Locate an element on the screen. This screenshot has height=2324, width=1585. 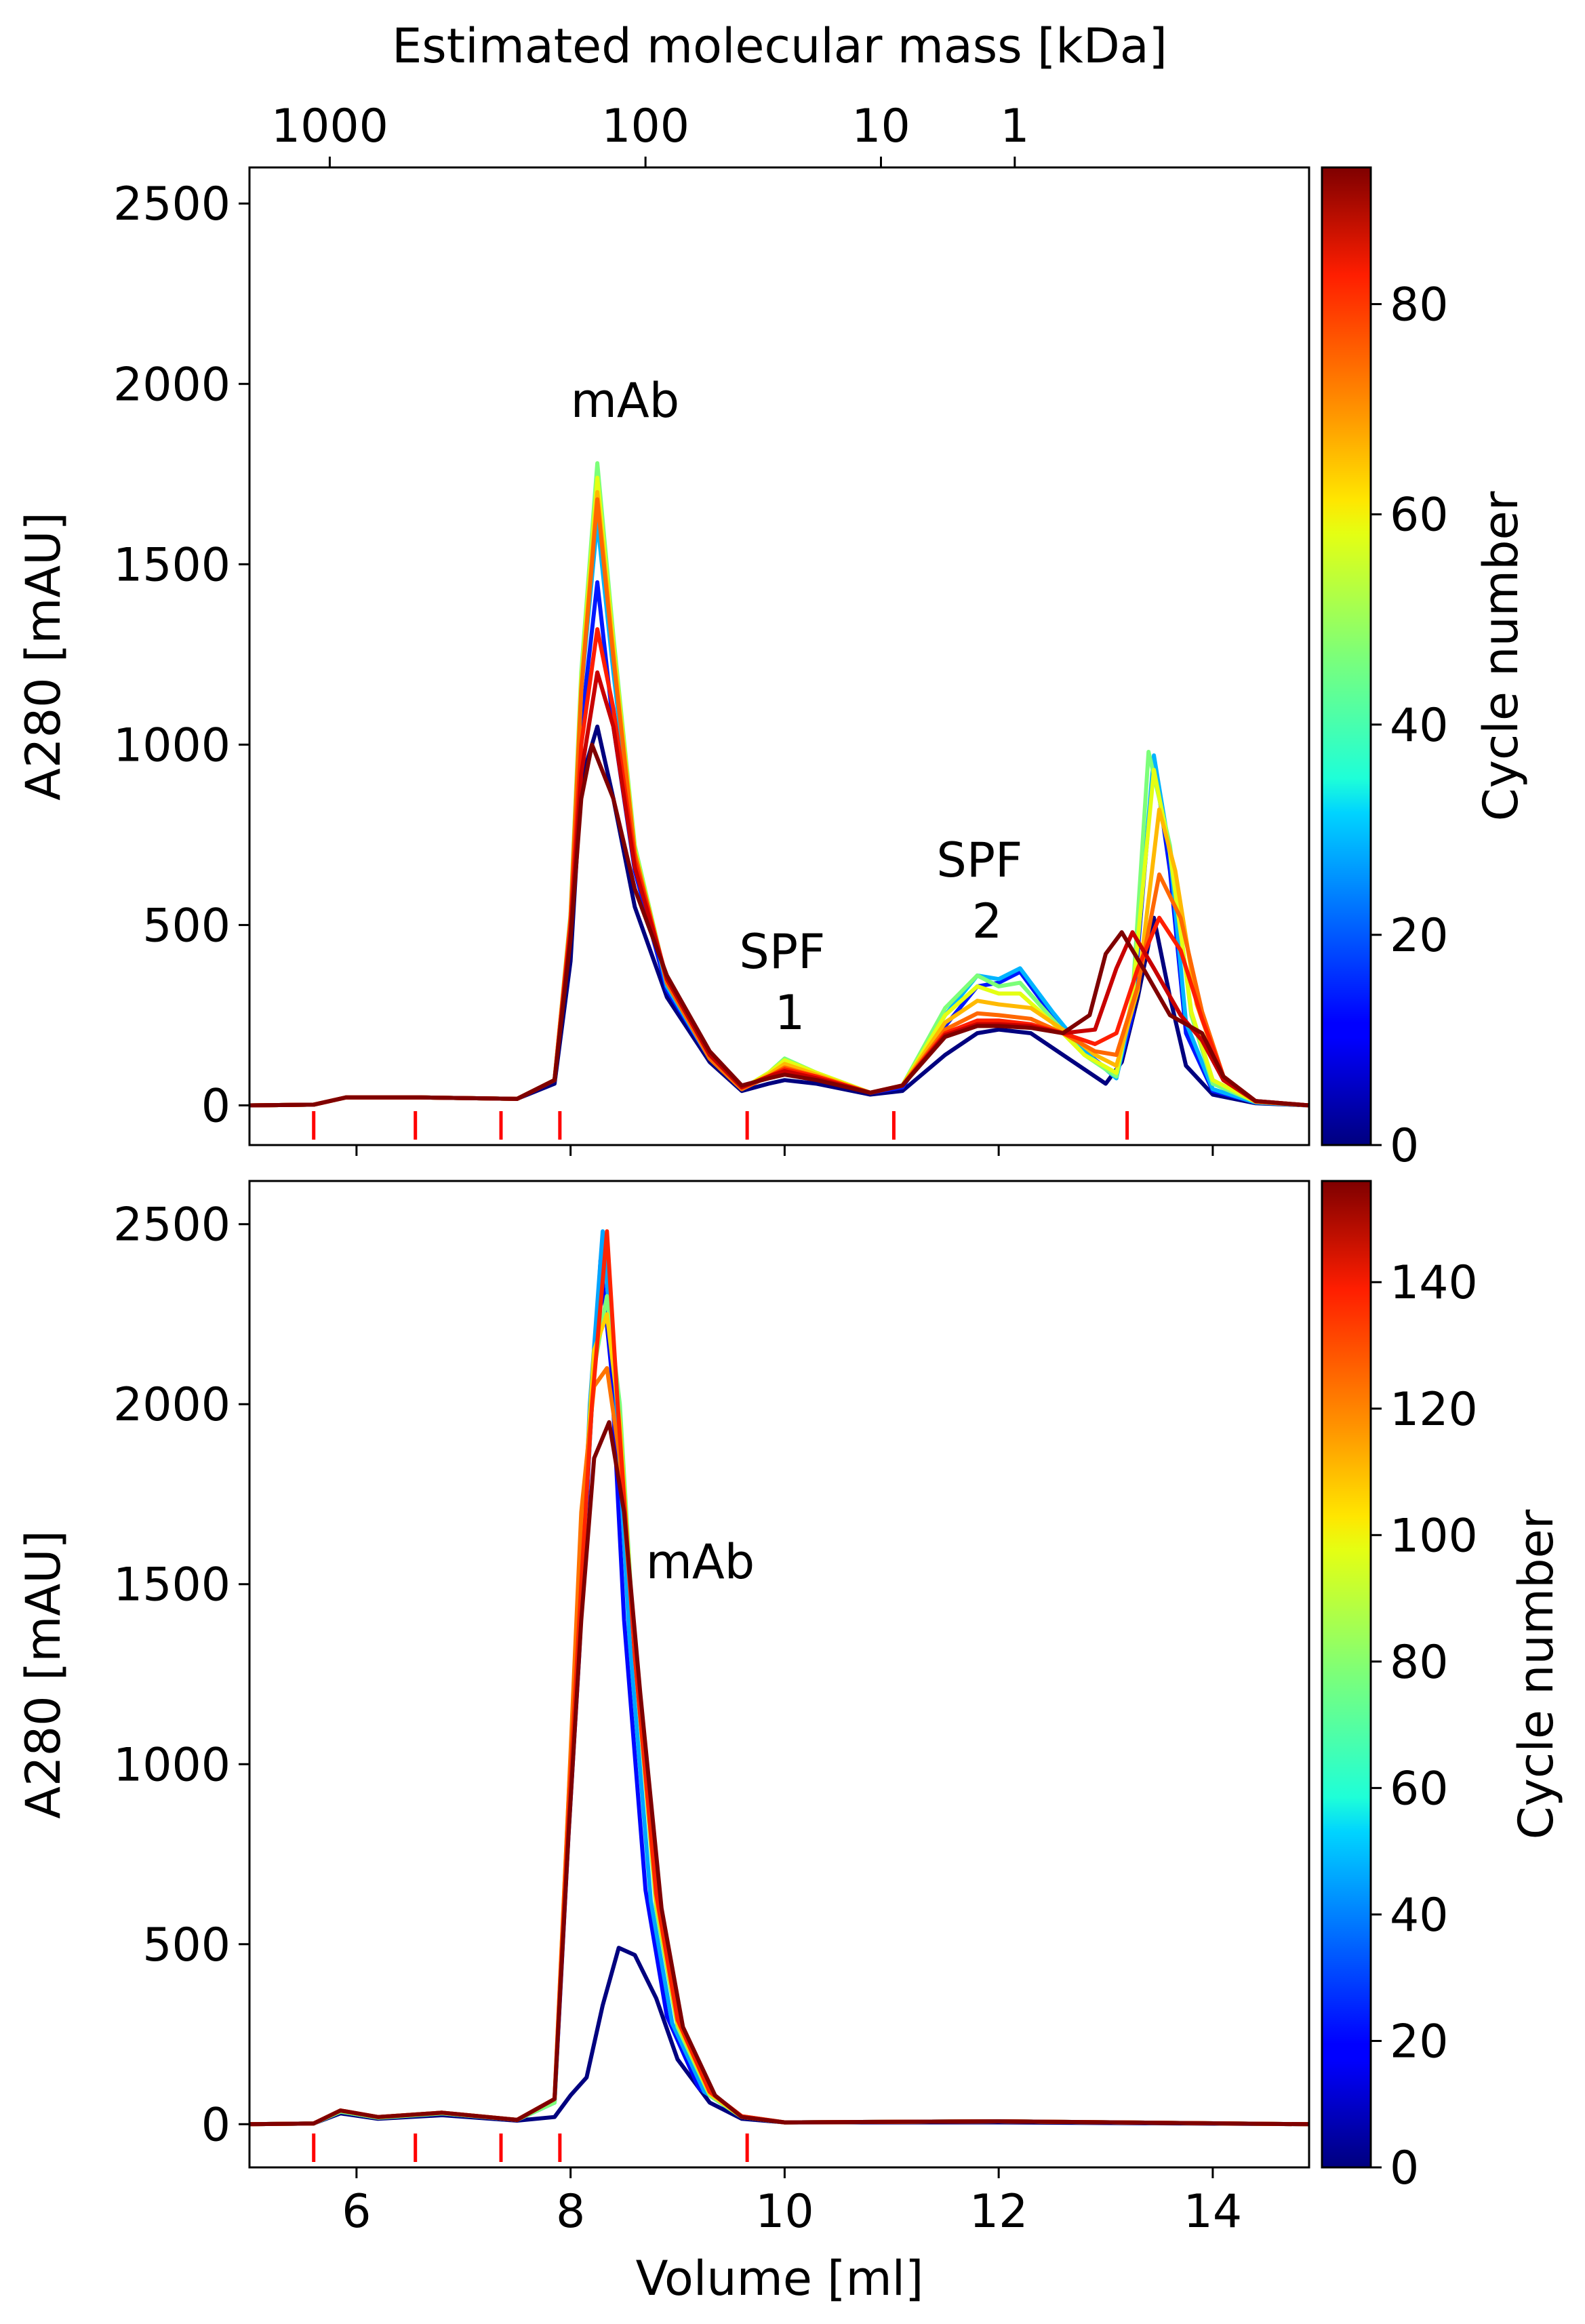
top-tick-label-1: 1 is located at coordinates (1015, 127).